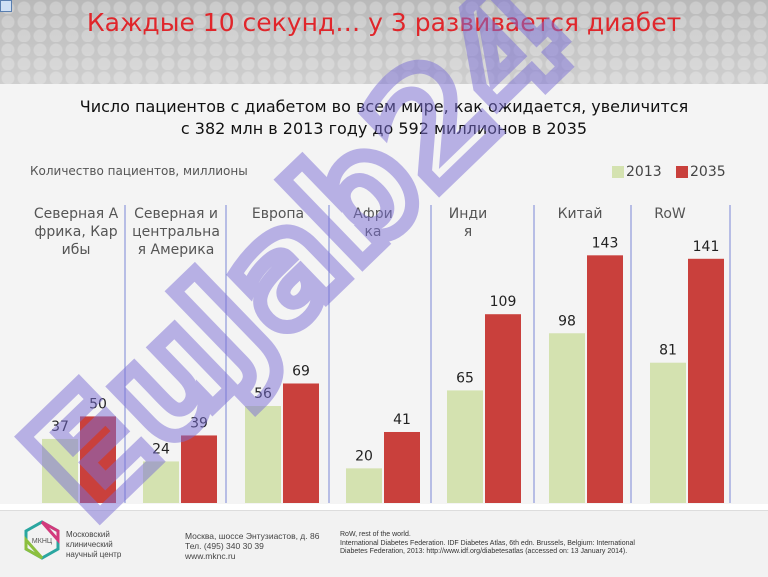  Describe the element at coordinates (252, 536) in the screenshot. I see `address-line-1: Москва, шоссе Энтузиастов, д. 86` at that location.